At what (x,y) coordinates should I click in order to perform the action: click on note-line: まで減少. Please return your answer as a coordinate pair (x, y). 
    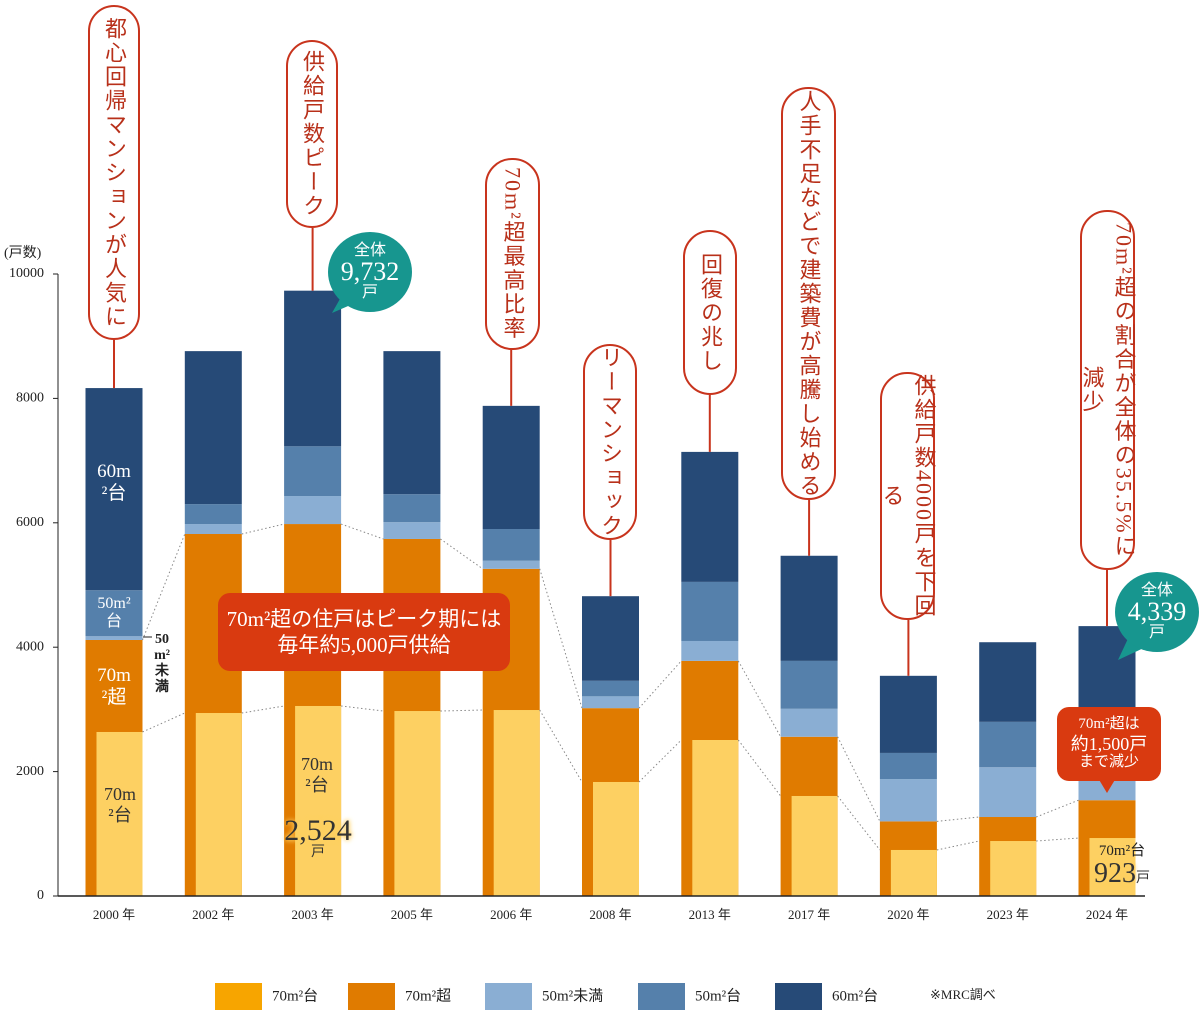
    Looking at the image, I should click on (1108, 762).